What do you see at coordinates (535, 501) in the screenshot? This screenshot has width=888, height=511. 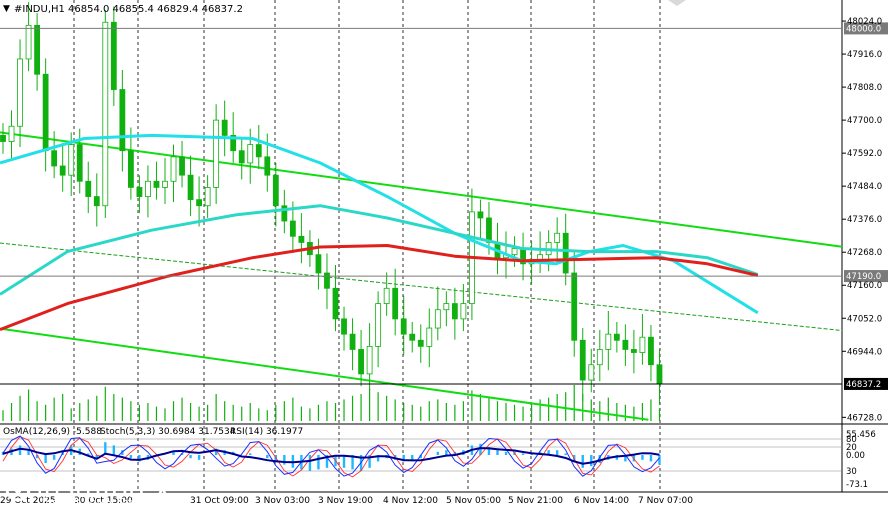 I see `time-tick-label: 5 Nov 21:00` at bounding box center [535, 501].